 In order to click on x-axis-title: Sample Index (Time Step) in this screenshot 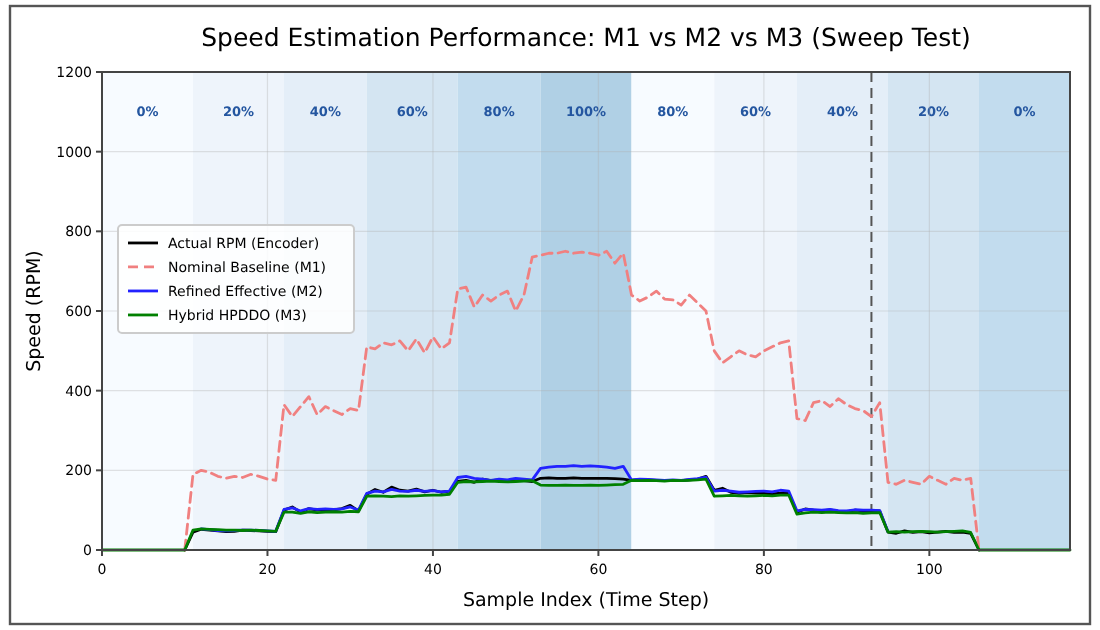, I will do `click(586, 601)`.